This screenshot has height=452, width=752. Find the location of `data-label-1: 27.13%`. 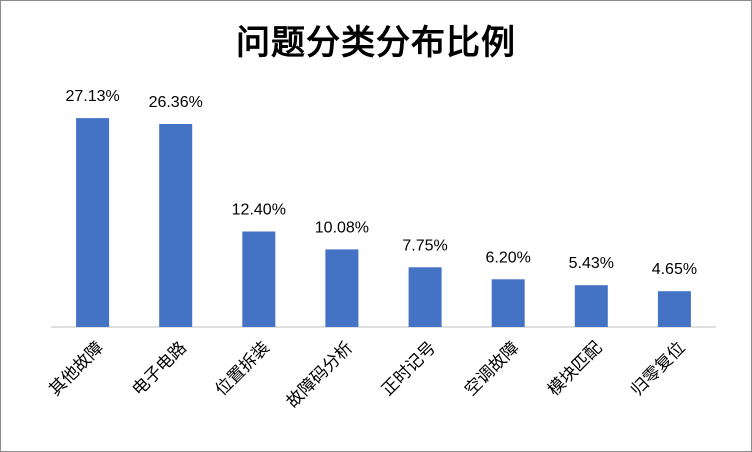

data-label-1: 27.13% is located at coordinates (92, 96).